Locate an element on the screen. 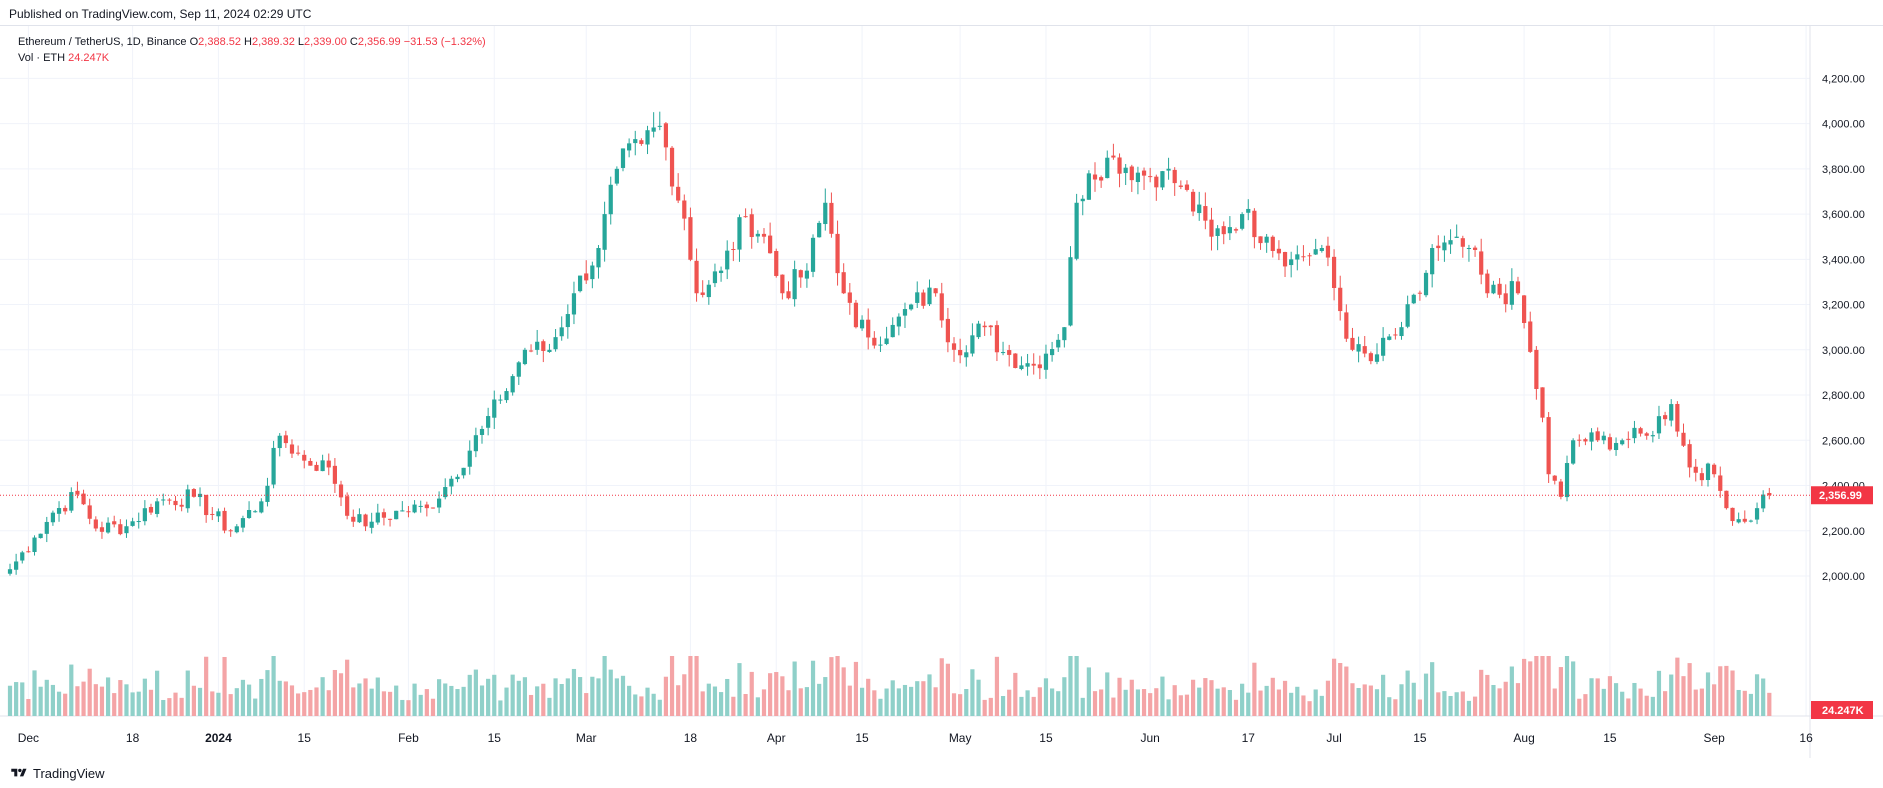 The width and height of the screenshot is (1883, 788). tradingview-attribution: TradingView is located at coordinates (941, 773).